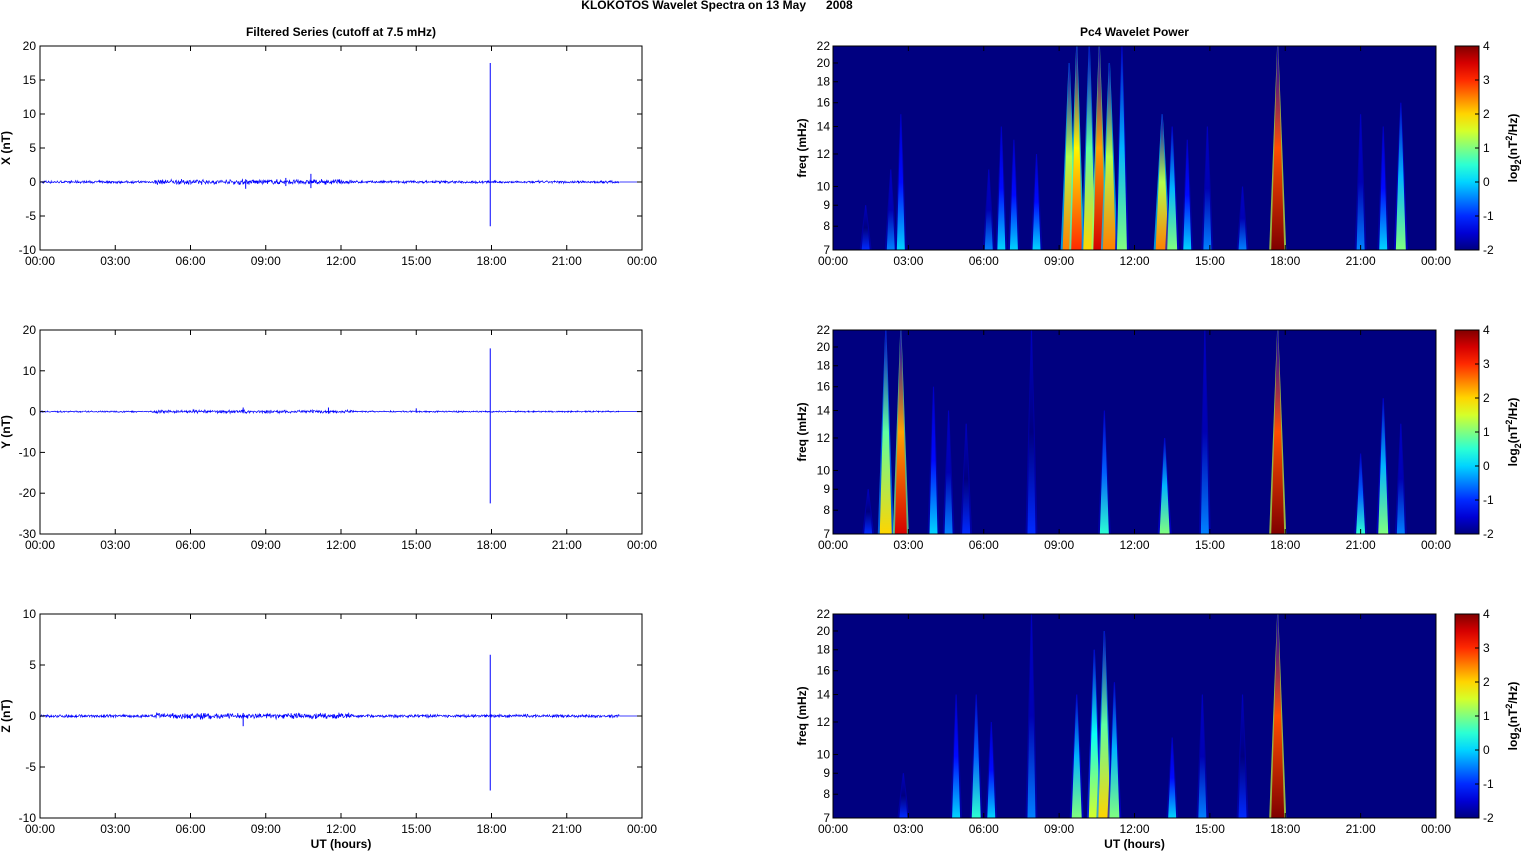 Image resolution: width=1522 pixels, height=851 pixels. Describe the element at coordinates (30, 330) in the screenshot. I see `y-tick-label: 20` at that location.